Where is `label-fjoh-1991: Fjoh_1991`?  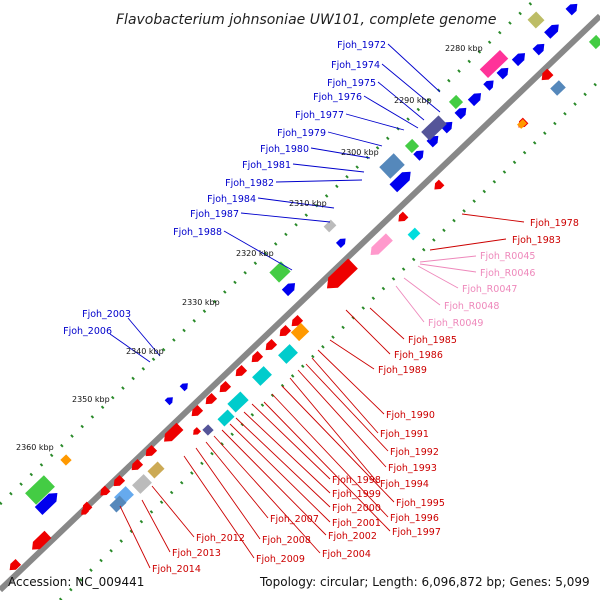 label-fjoh-1991: Fjoh_1991 is located at coordinates (404, 434).